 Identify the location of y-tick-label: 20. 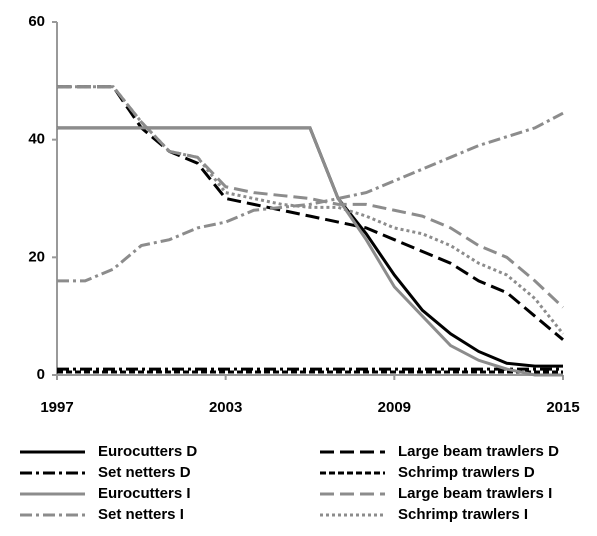
(36, 256).